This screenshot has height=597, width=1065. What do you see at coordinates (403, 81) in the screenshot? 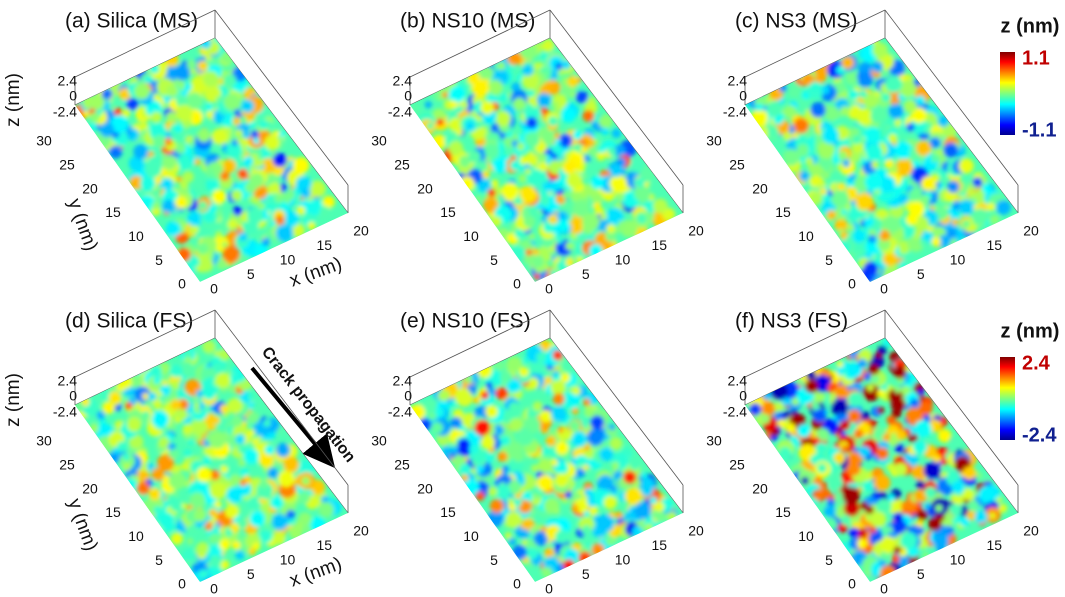
I see `z-tick-label: 2.4` at bounding box center [403, 81].